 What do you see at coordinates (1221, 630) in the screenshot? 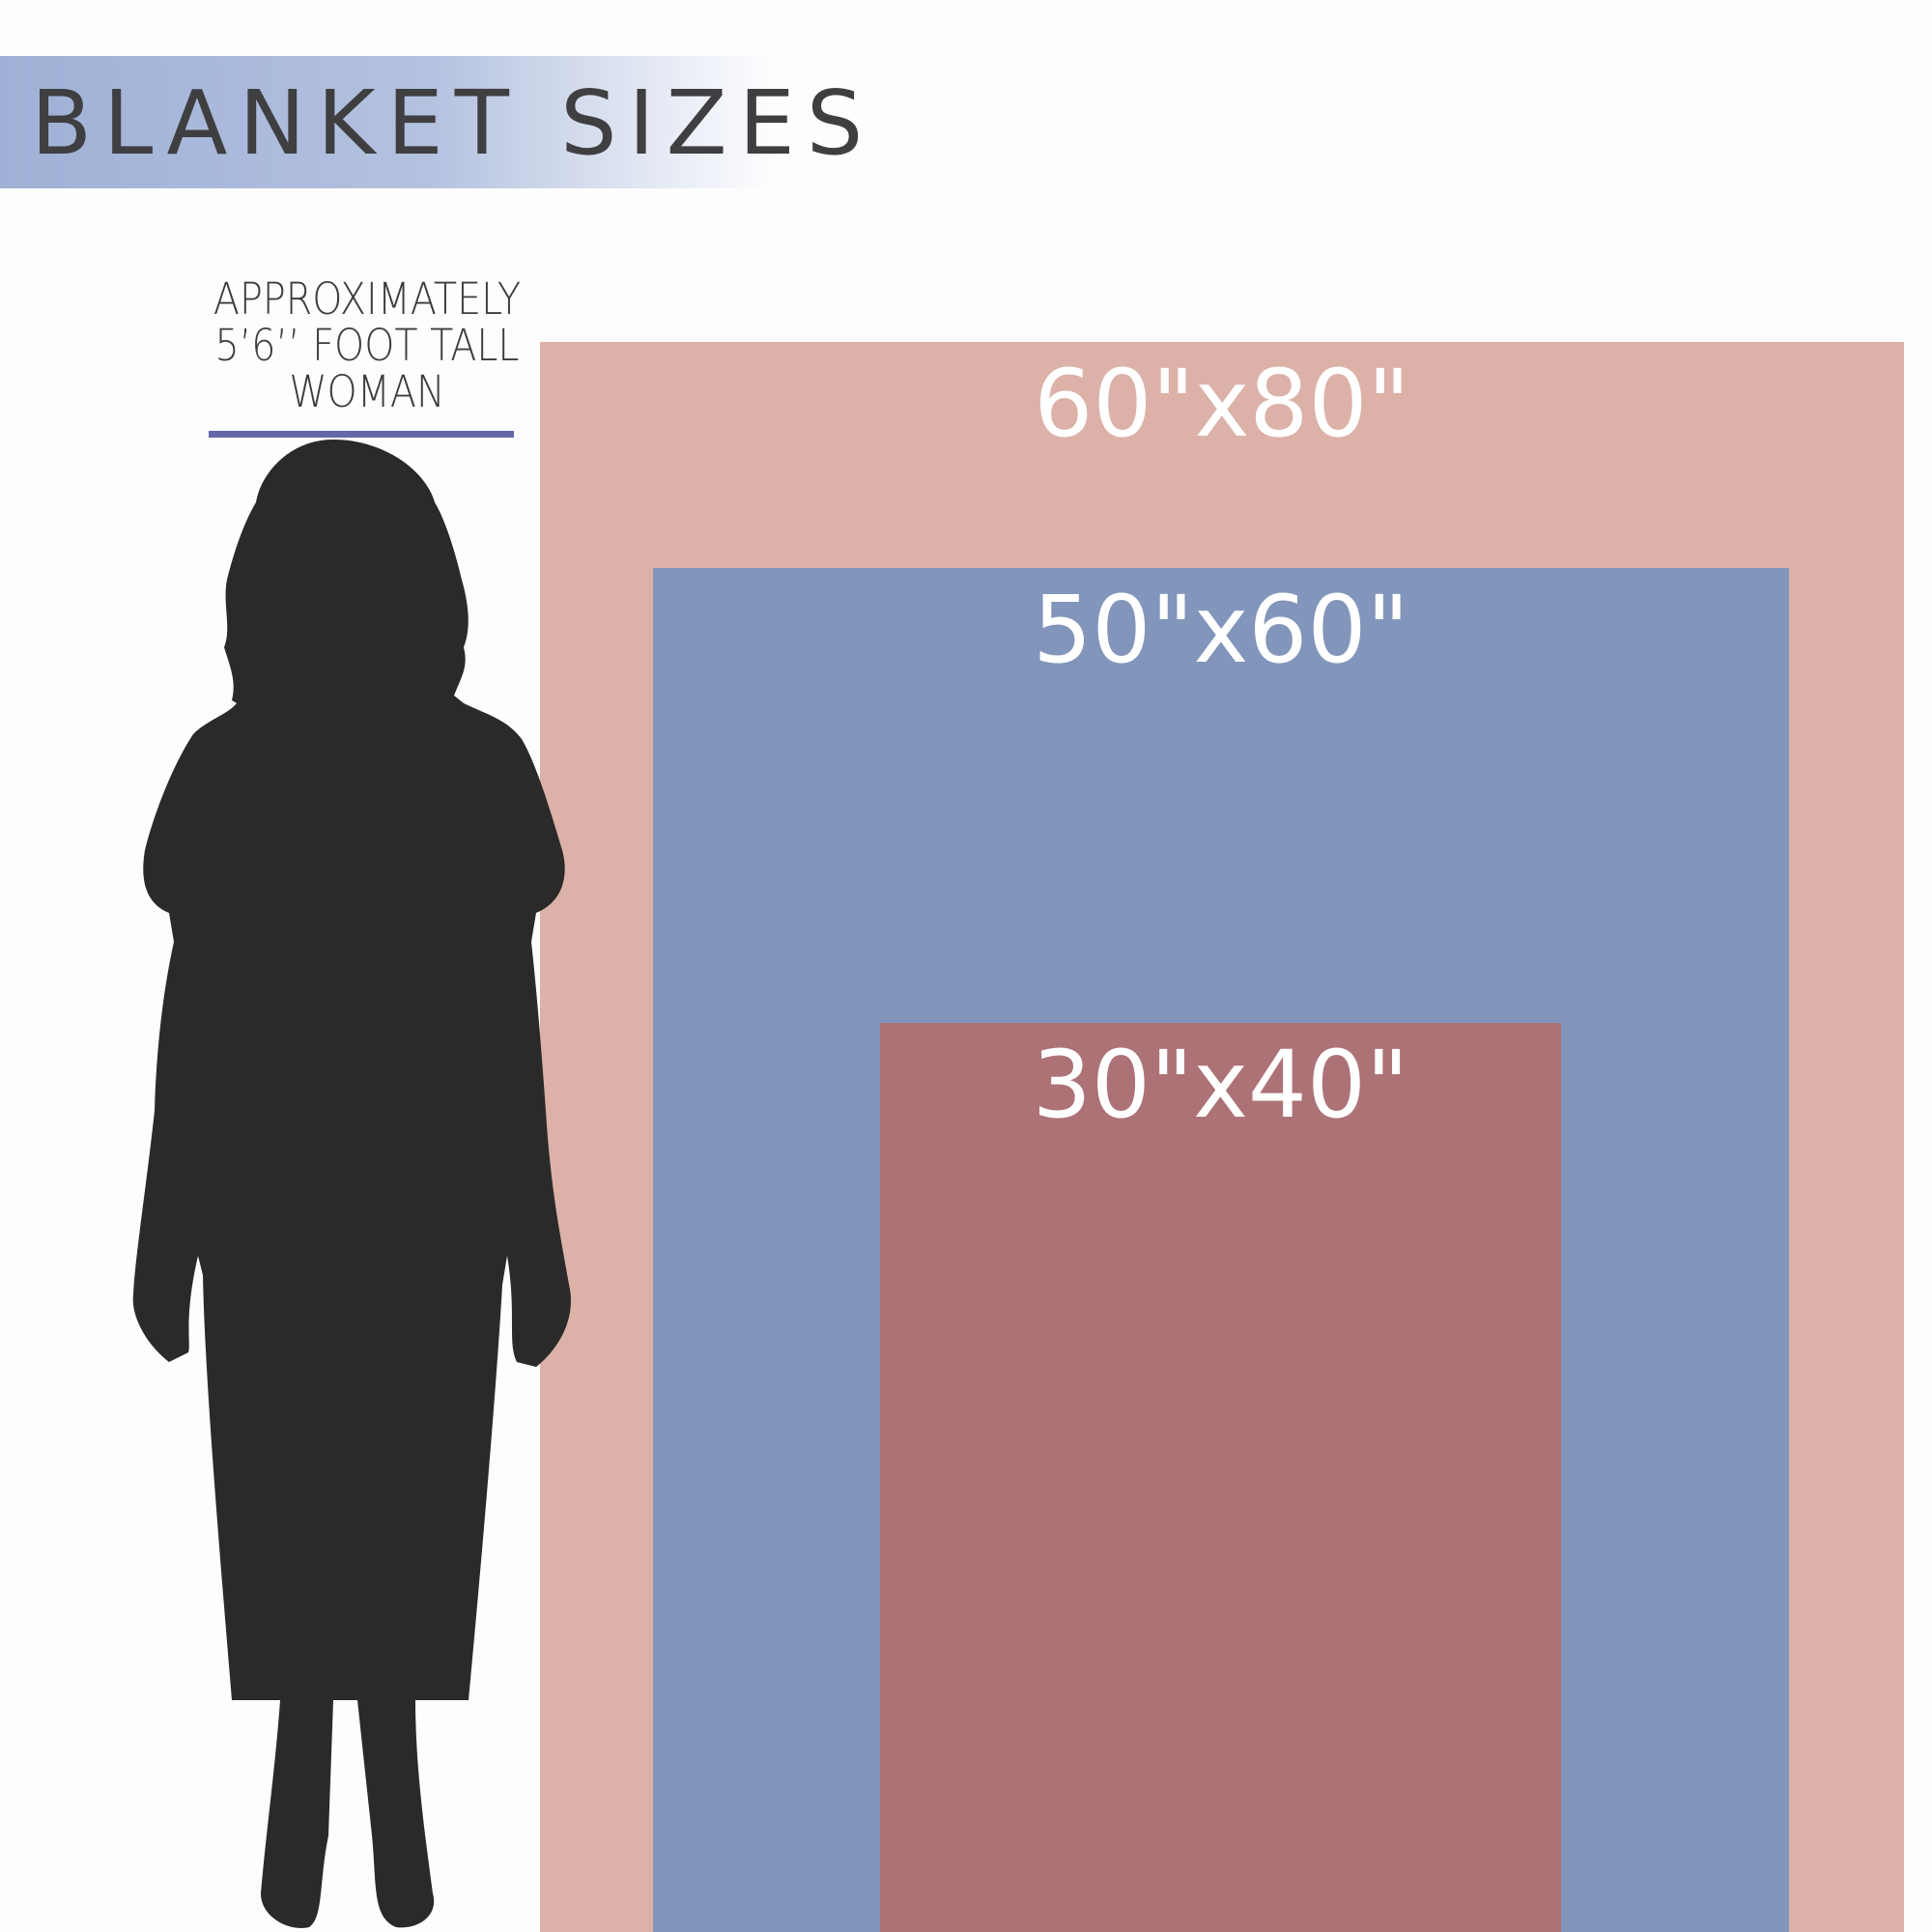
I see `size-label: 50"x60"` at bounding box center [1221, 630].